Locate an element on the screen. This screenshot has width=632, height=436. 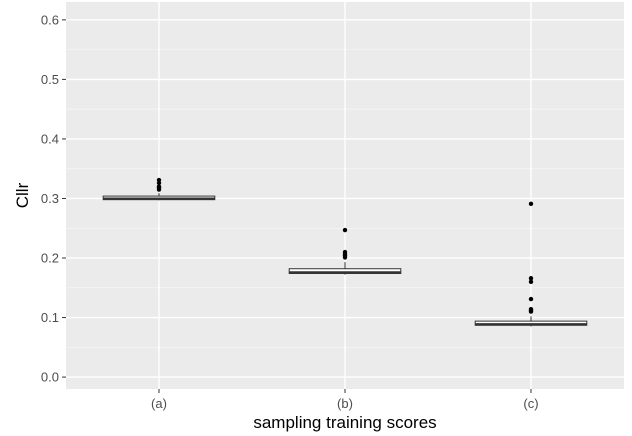
y-axis-ticks: 0.0 0.1 0.2 0.3 0.4 0.5 0.6 is located at coordinates (53, 198).